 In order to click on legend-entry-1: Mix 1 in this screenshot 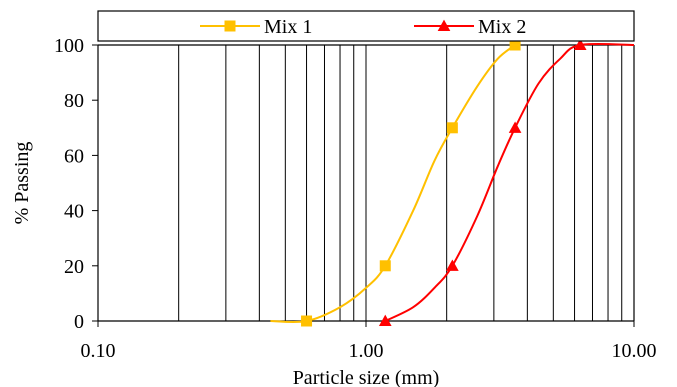, I will do `click(256, 27)`.